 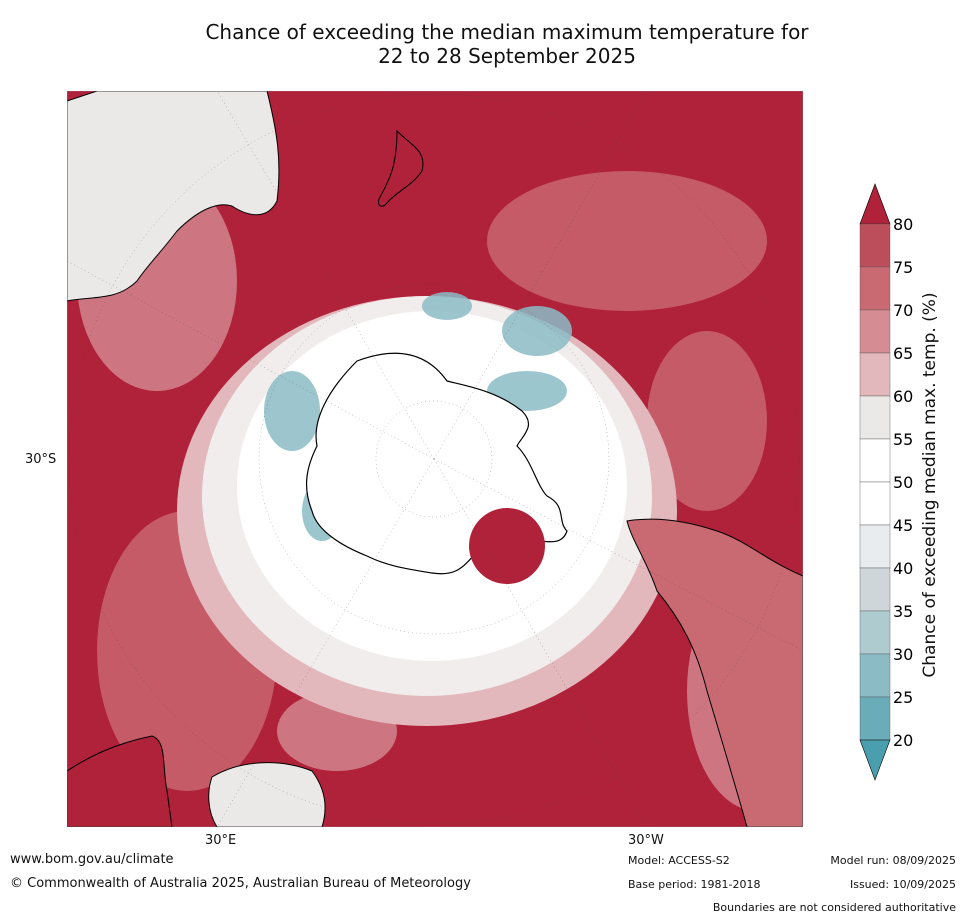 I want to click on colorbar-tick-label: 75, so click(x=903, y=267).